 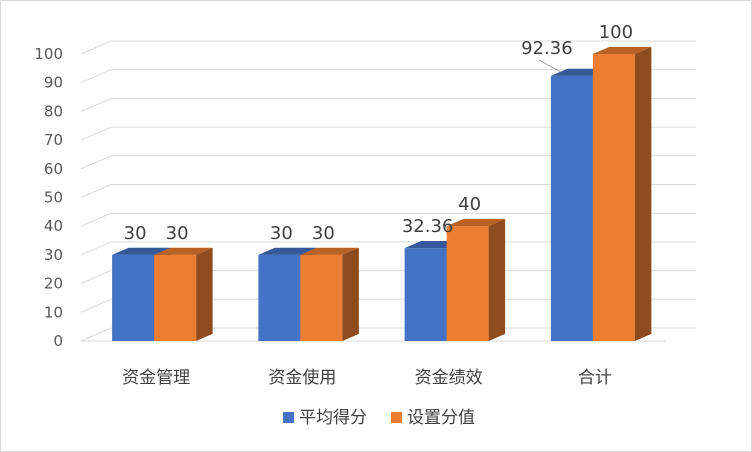 What do you see at coordinates (53, 140) in the screenshot?
I see `y-tick-label: 70` at bounding box center [53, 140].